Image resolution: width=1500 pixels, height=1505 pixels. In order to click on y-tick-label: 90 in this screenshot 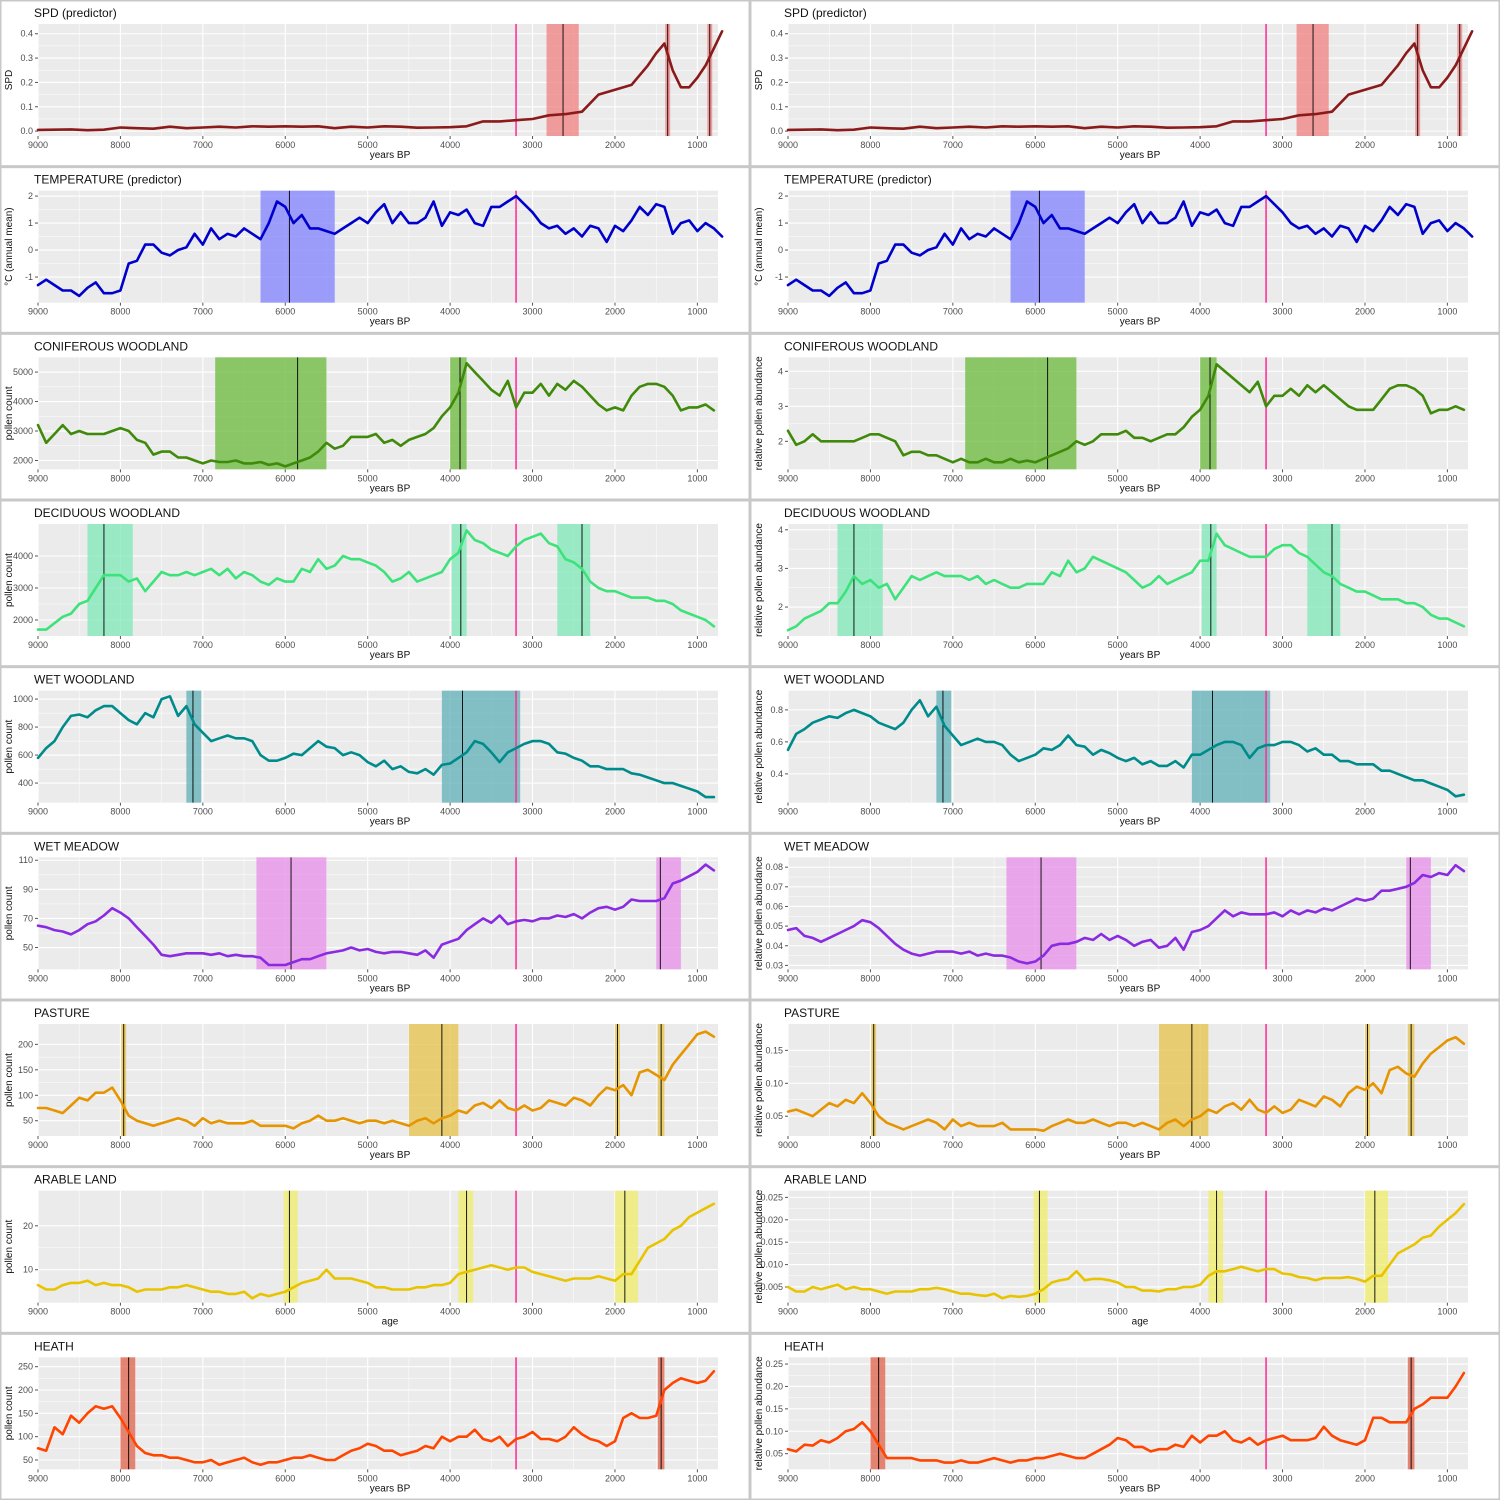, I will do `click(28, 889)`.